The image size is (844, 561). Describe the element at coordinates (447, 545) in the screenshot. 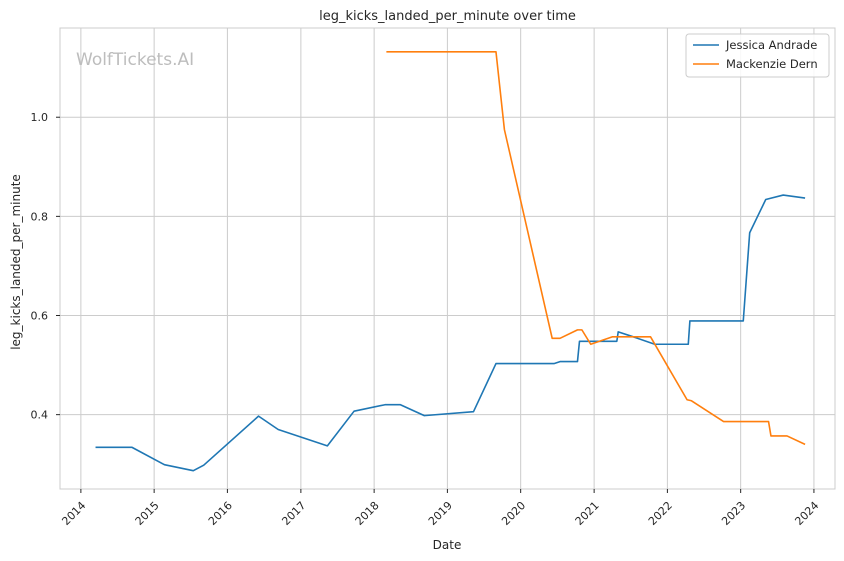

I see `x-axis-label: Date` at that location.